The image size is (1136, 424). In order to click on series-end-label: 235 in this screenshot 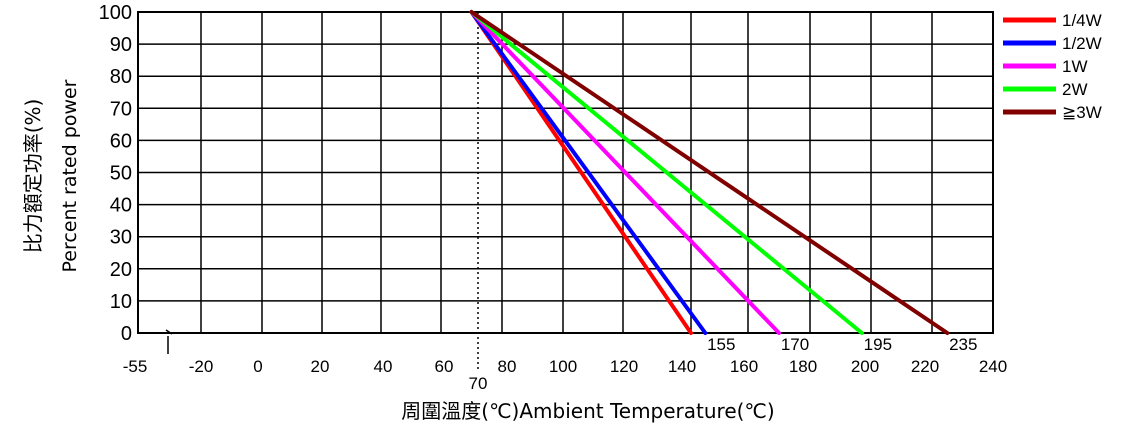, I will do `click(963, 344)`.